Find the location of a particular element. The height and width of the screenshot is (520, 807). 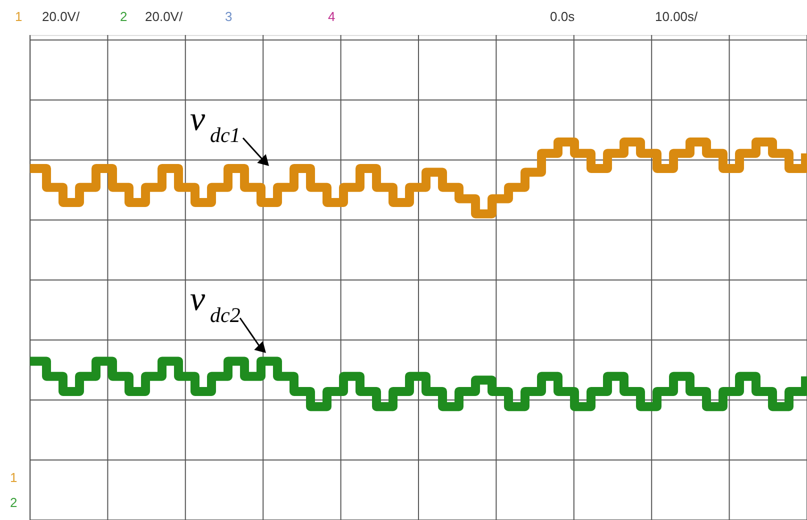

text: 10.00s/ is located at coordinates (676, 16).